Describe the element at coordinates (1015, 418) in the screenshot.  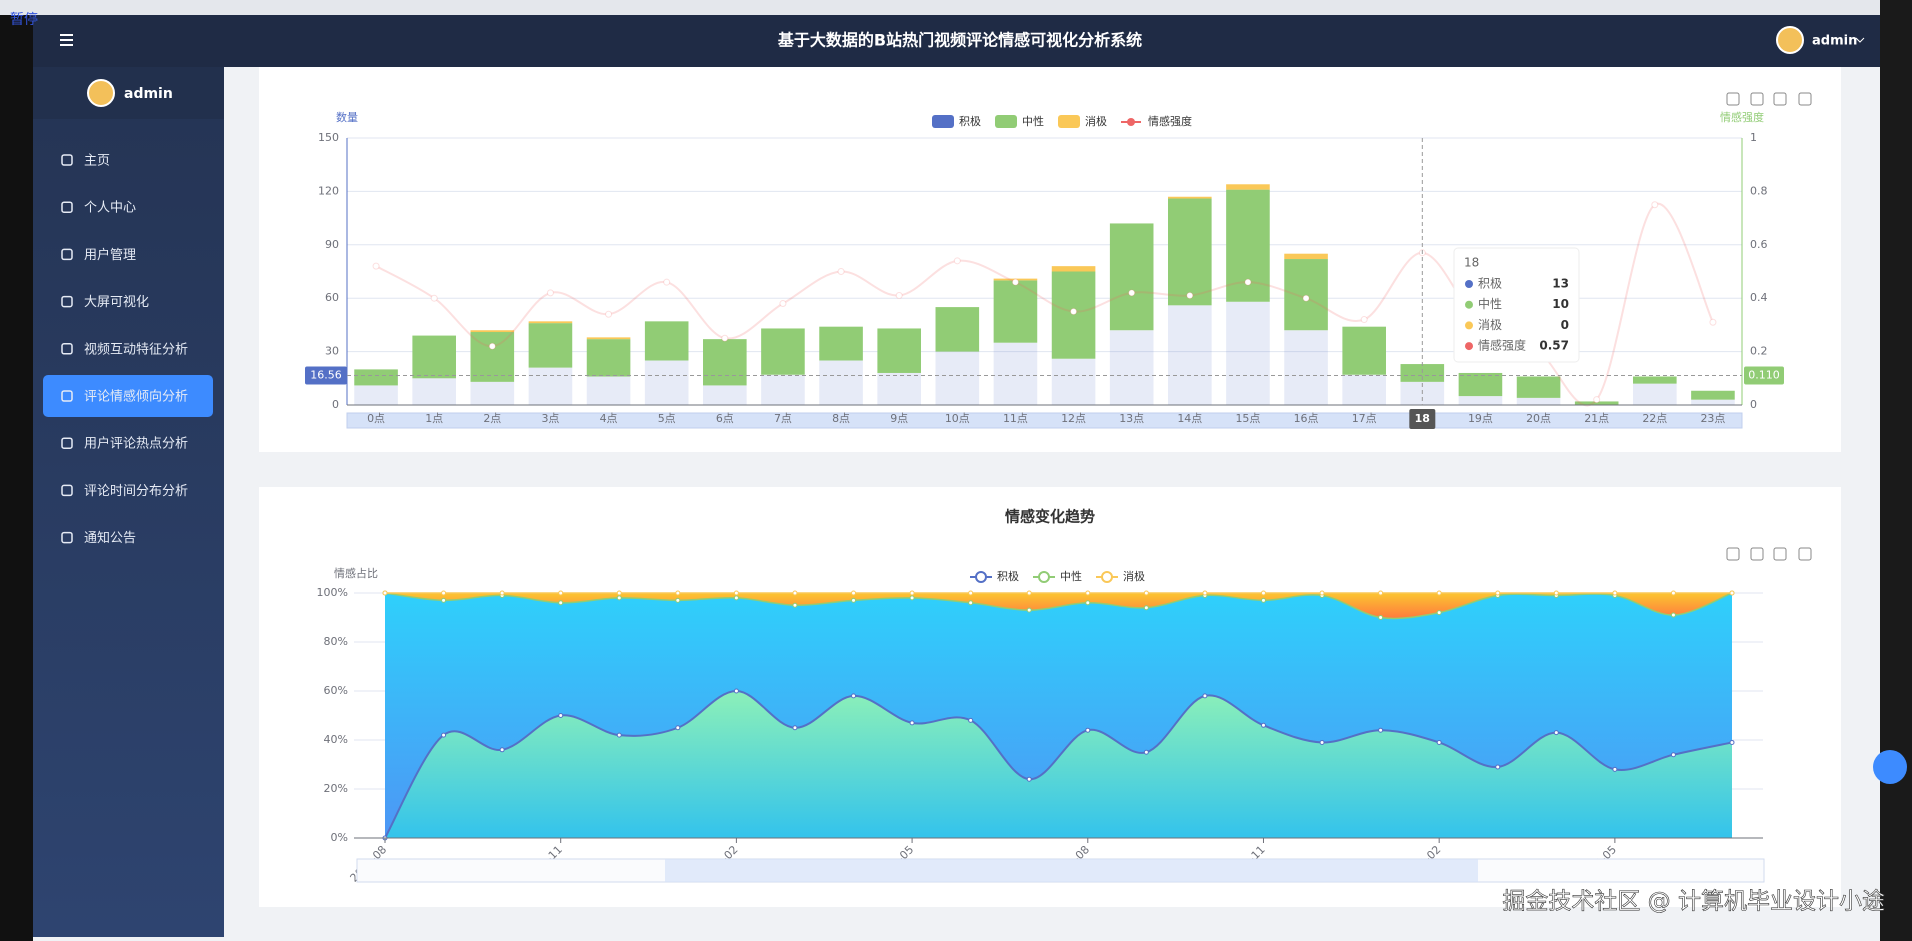
I see `x-tick-label: 11点` at that location.